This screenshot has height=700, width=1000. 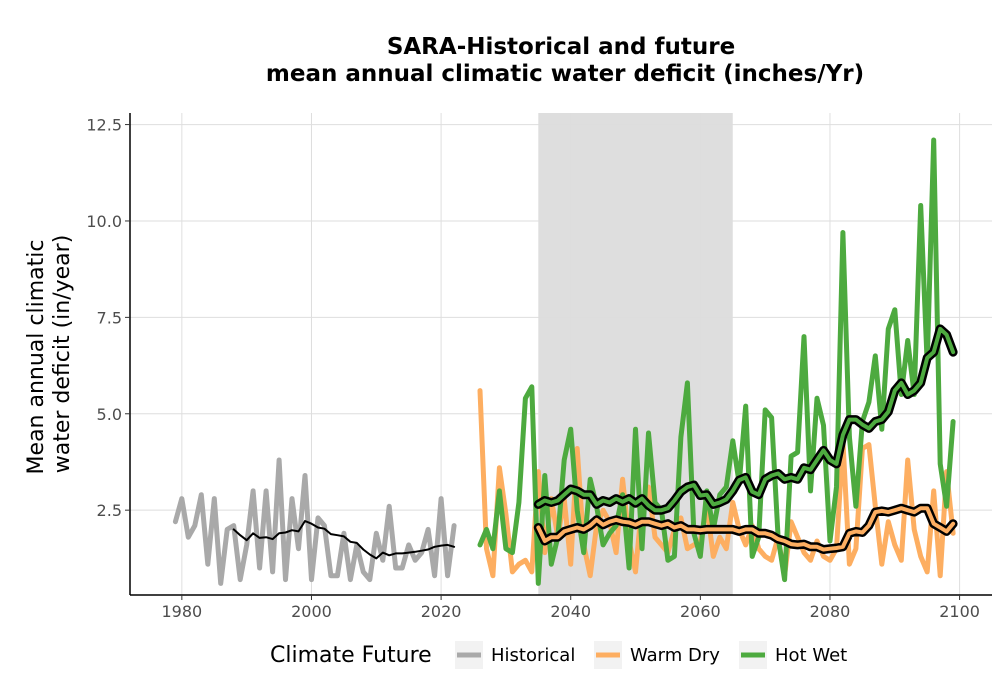 I want to click on y-tick-label-2.5: 2.5, so click(x=109, y=510).